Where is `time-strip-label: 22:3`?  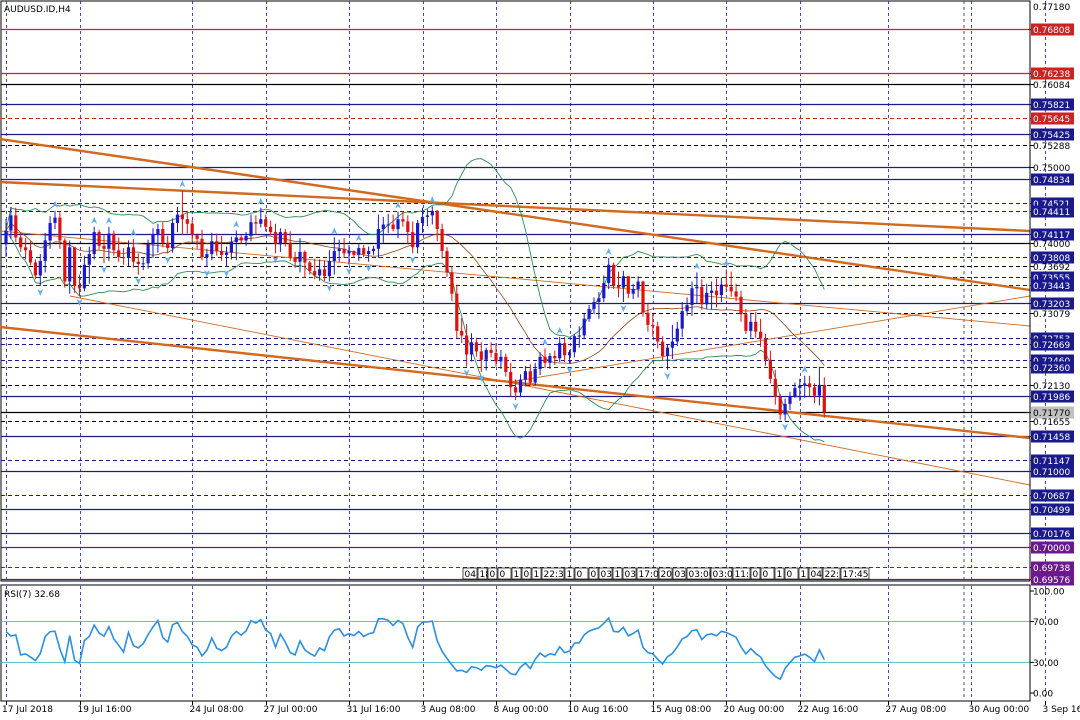
time-strip-label: 22:3 is located at coordinates (554, 575).